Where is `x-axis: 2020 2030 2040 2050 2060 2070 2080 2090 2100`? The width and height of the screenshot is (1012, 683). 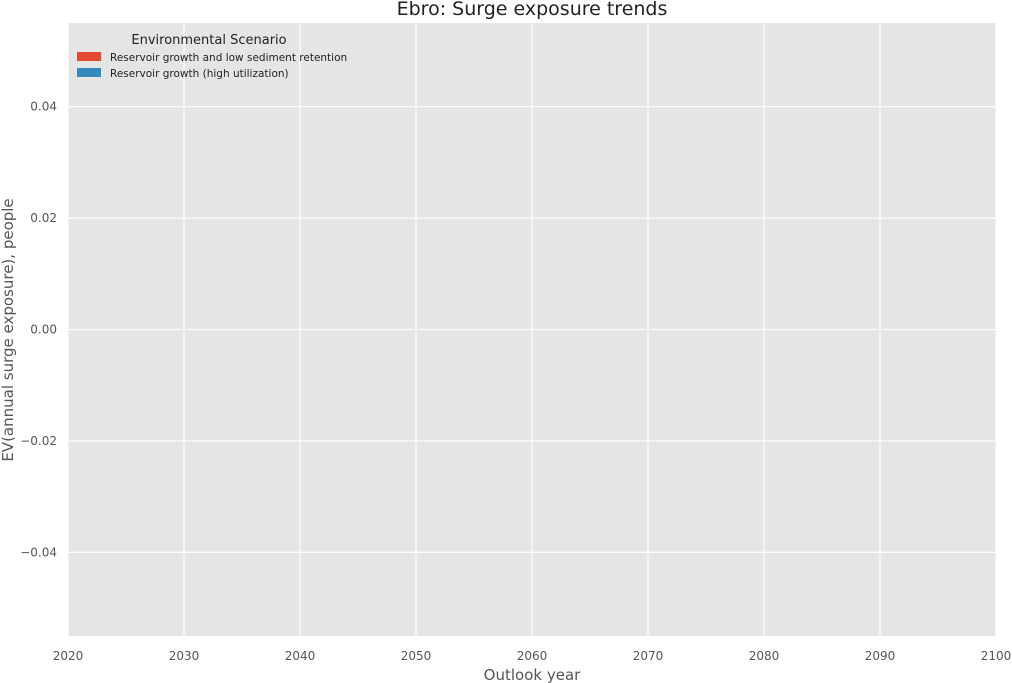 x-axis: 2020 2030 2040 2050 2060 2070 2080 2090 2100 is located at coordinates (532, 656).